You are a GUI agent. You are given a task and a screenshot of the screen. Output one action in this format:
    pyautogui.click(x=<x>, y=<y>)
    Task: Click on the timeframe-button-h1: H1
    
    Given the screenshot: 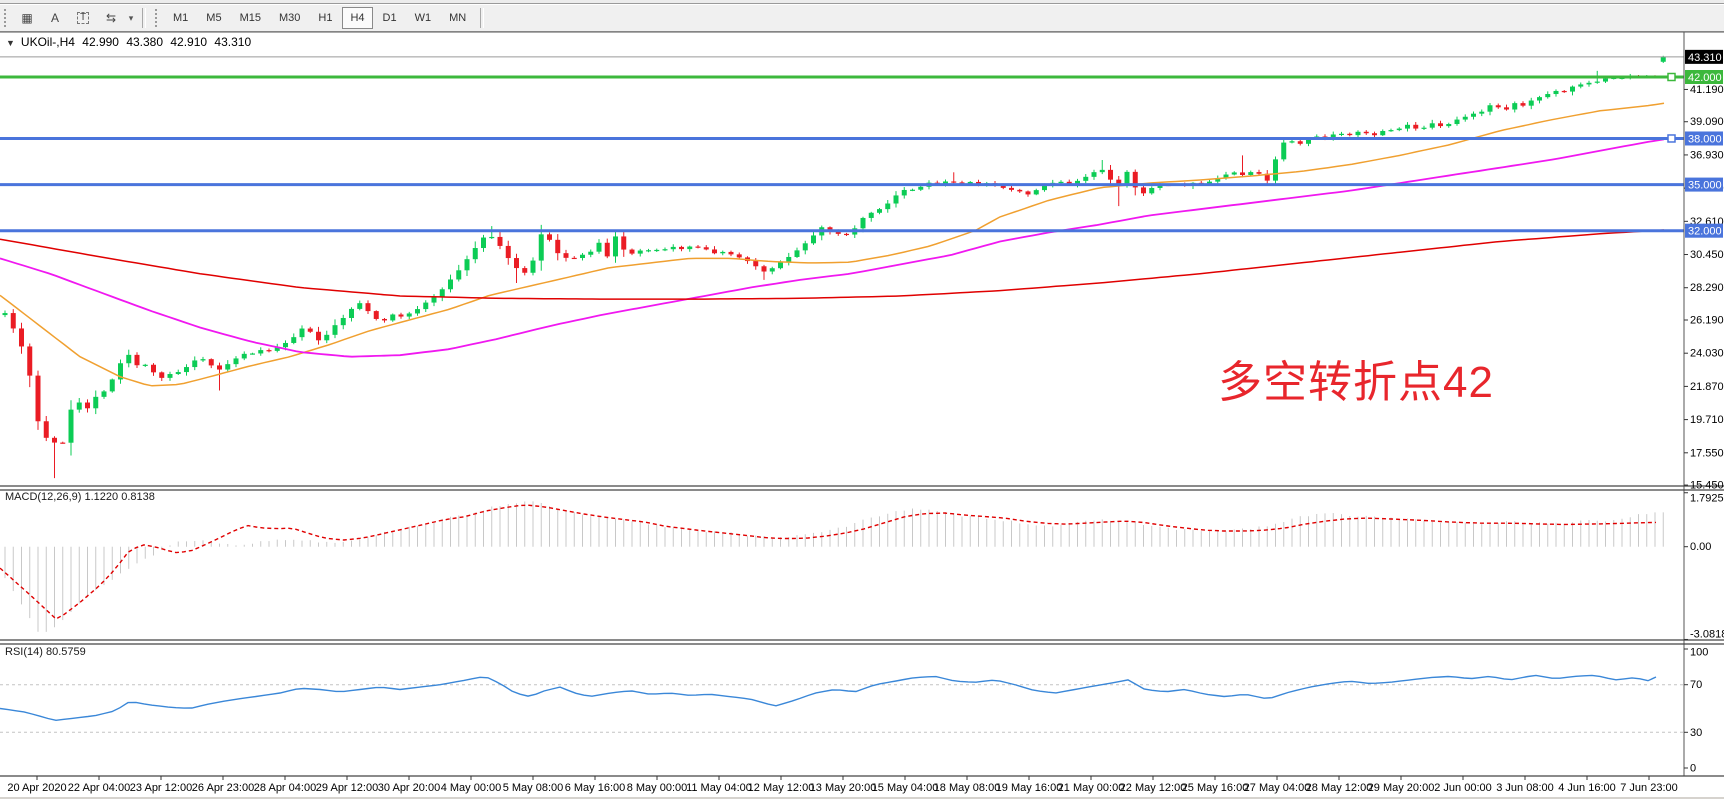 What is the action you would take?
    pyautogui.click(x=325, y=18)
    